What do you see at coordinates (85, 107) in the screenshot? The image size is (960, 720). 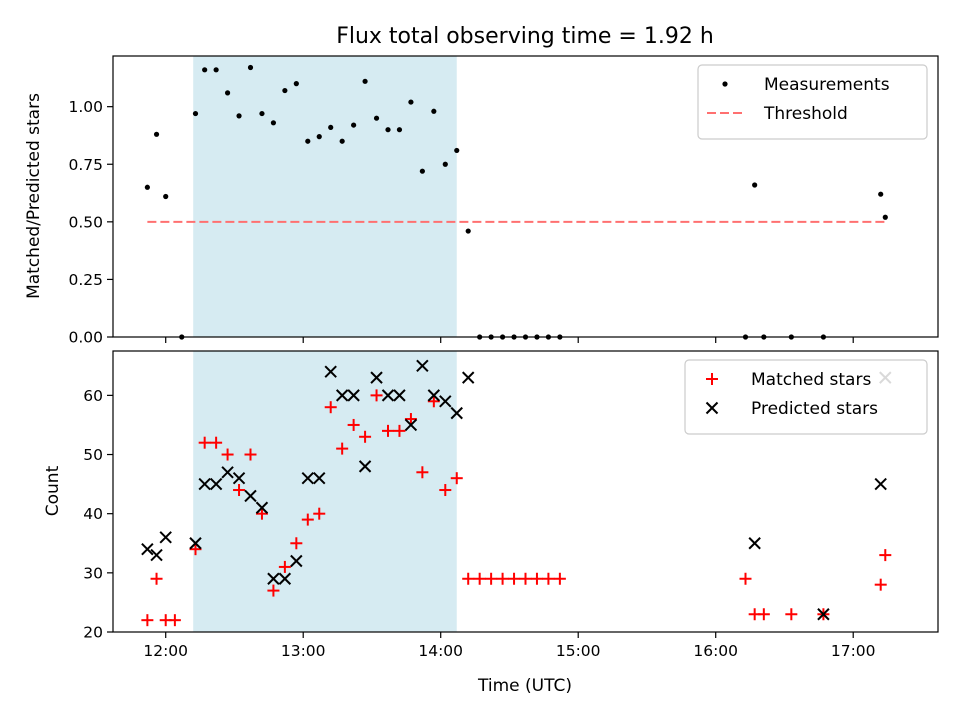 I see `top-ytick-label: 1.00` at bounding box center [85, 107].